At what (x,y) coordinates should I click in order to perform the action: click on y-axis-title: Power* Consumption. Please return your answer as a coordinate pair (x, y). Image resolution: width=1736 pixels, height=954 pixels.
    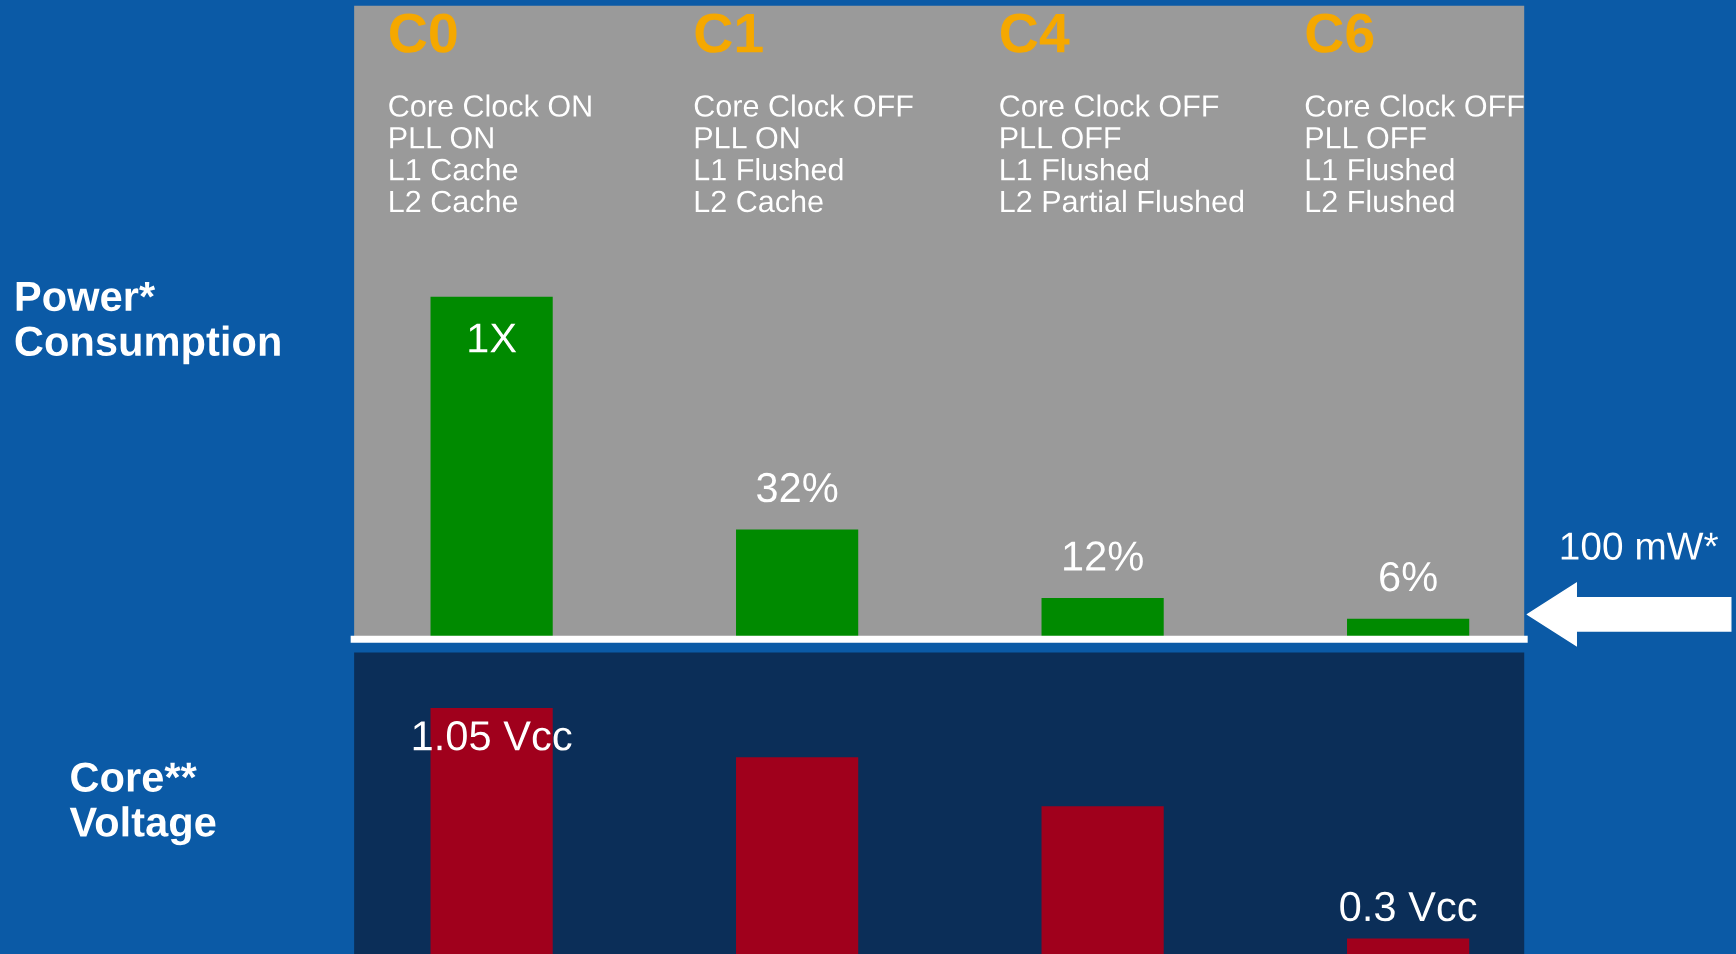
    Looking at the image, I should click on (147, 323).